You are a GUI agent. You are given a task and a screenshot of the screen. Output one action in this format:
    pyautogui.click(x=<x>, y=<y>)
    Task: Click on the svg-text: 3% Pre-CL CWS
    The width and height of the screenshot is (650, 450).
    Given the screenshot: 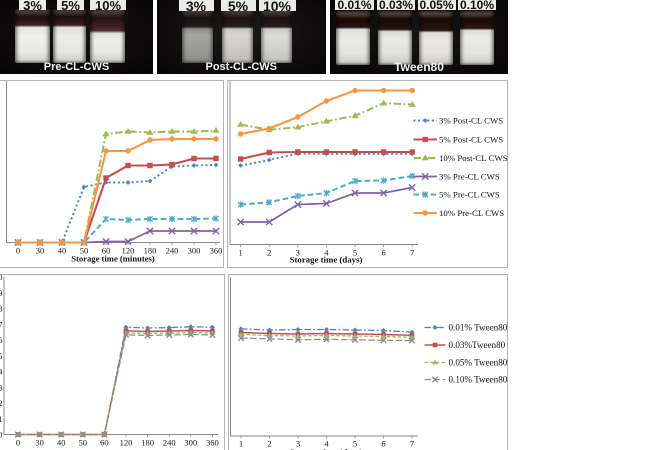 What is the action you would take?
    pyautogui.click(x=469, y=177)
    